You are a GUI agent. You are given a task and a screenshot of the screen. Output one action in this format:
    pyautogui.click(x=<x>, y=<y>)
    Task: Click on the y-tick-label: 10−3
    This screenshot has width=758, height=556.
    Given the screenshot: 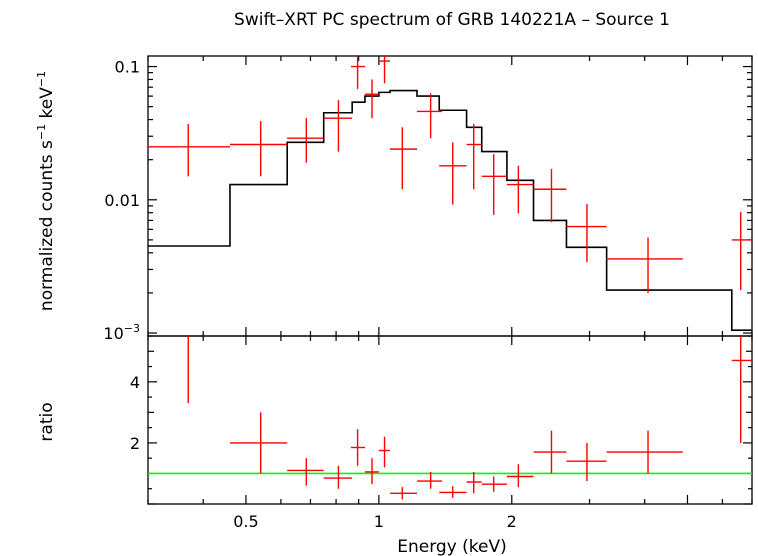 What is the action you would take?
    pyautogui.click(x=121, y=332)
    